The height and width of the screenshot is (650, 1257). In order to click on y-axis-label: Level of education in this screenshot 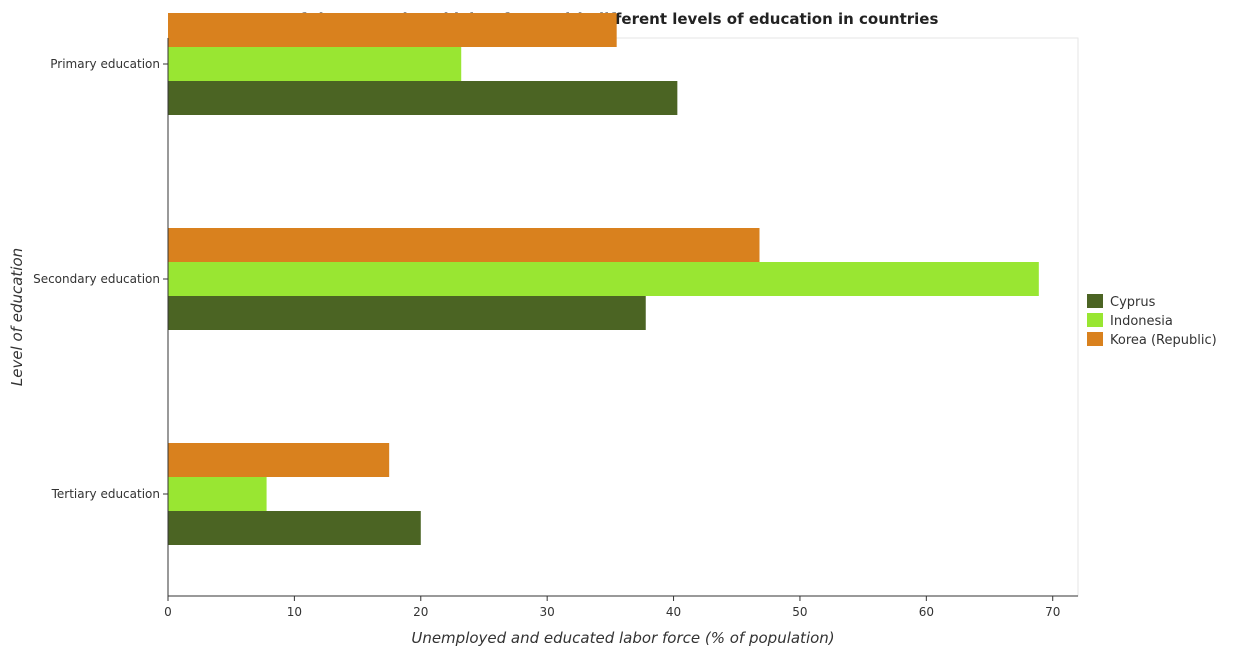, I will do `click(17, 317)`.